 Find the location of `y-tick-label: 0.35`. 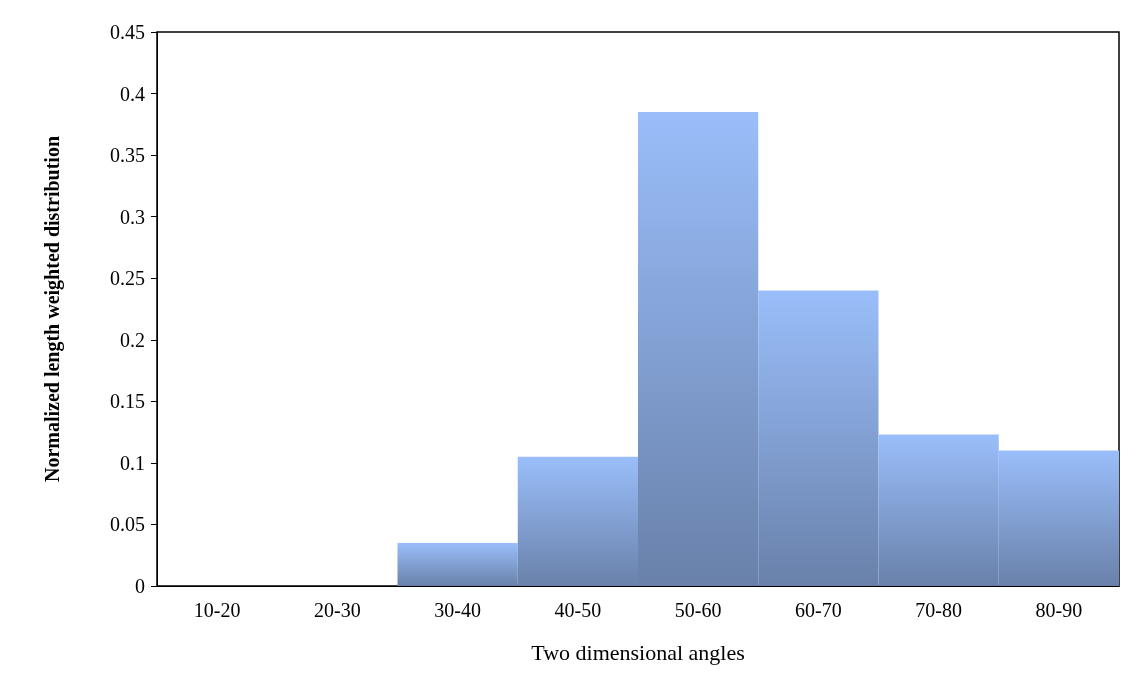

y-tick-label: 0.35 is located at coordinates (127, 155).